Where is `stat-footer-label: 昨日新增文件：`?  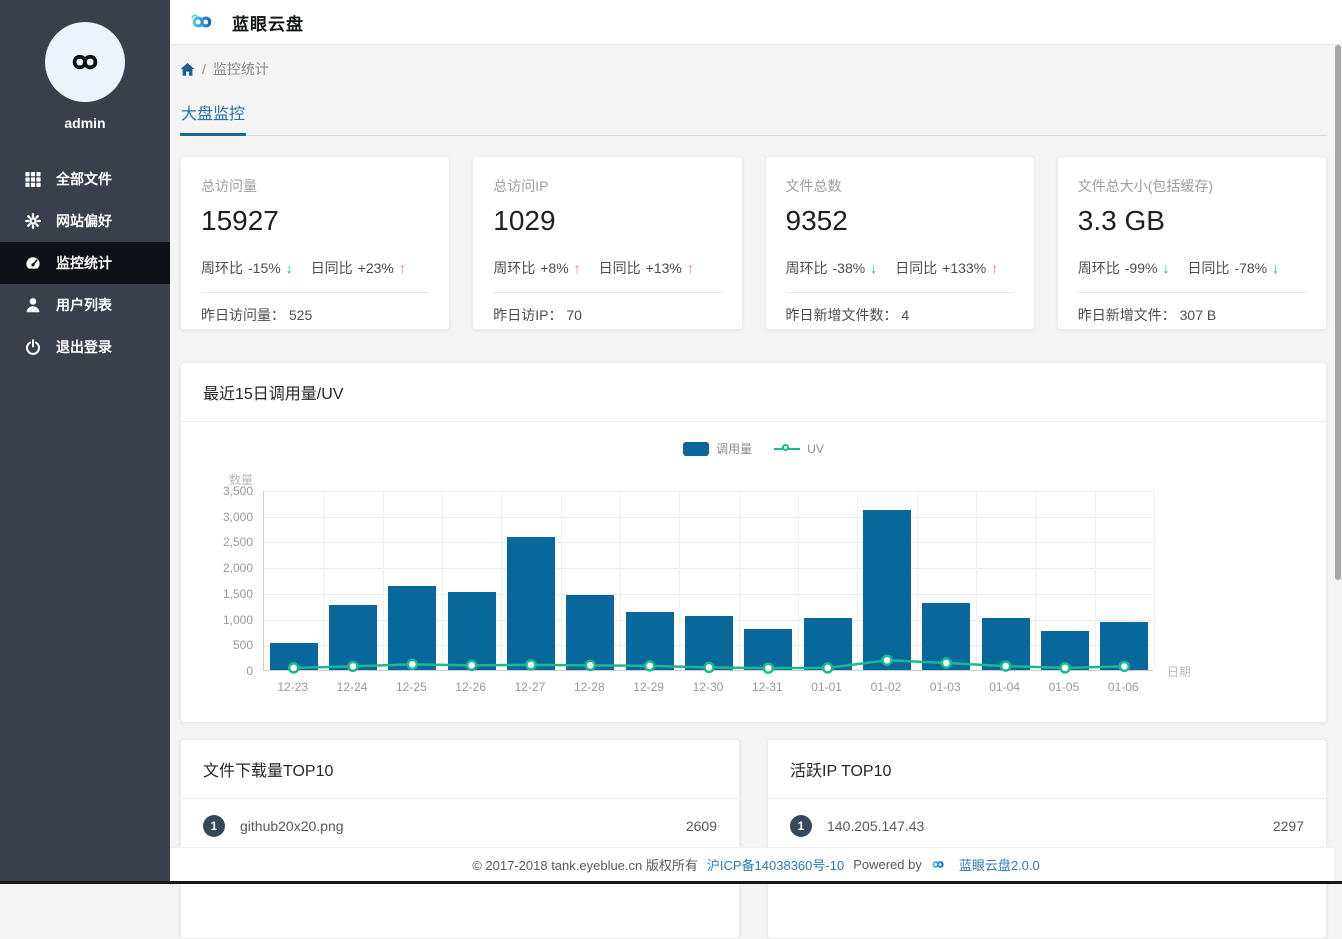 stat-footer-label: 昨日新增文件： is located at coordinates (1127, 315).